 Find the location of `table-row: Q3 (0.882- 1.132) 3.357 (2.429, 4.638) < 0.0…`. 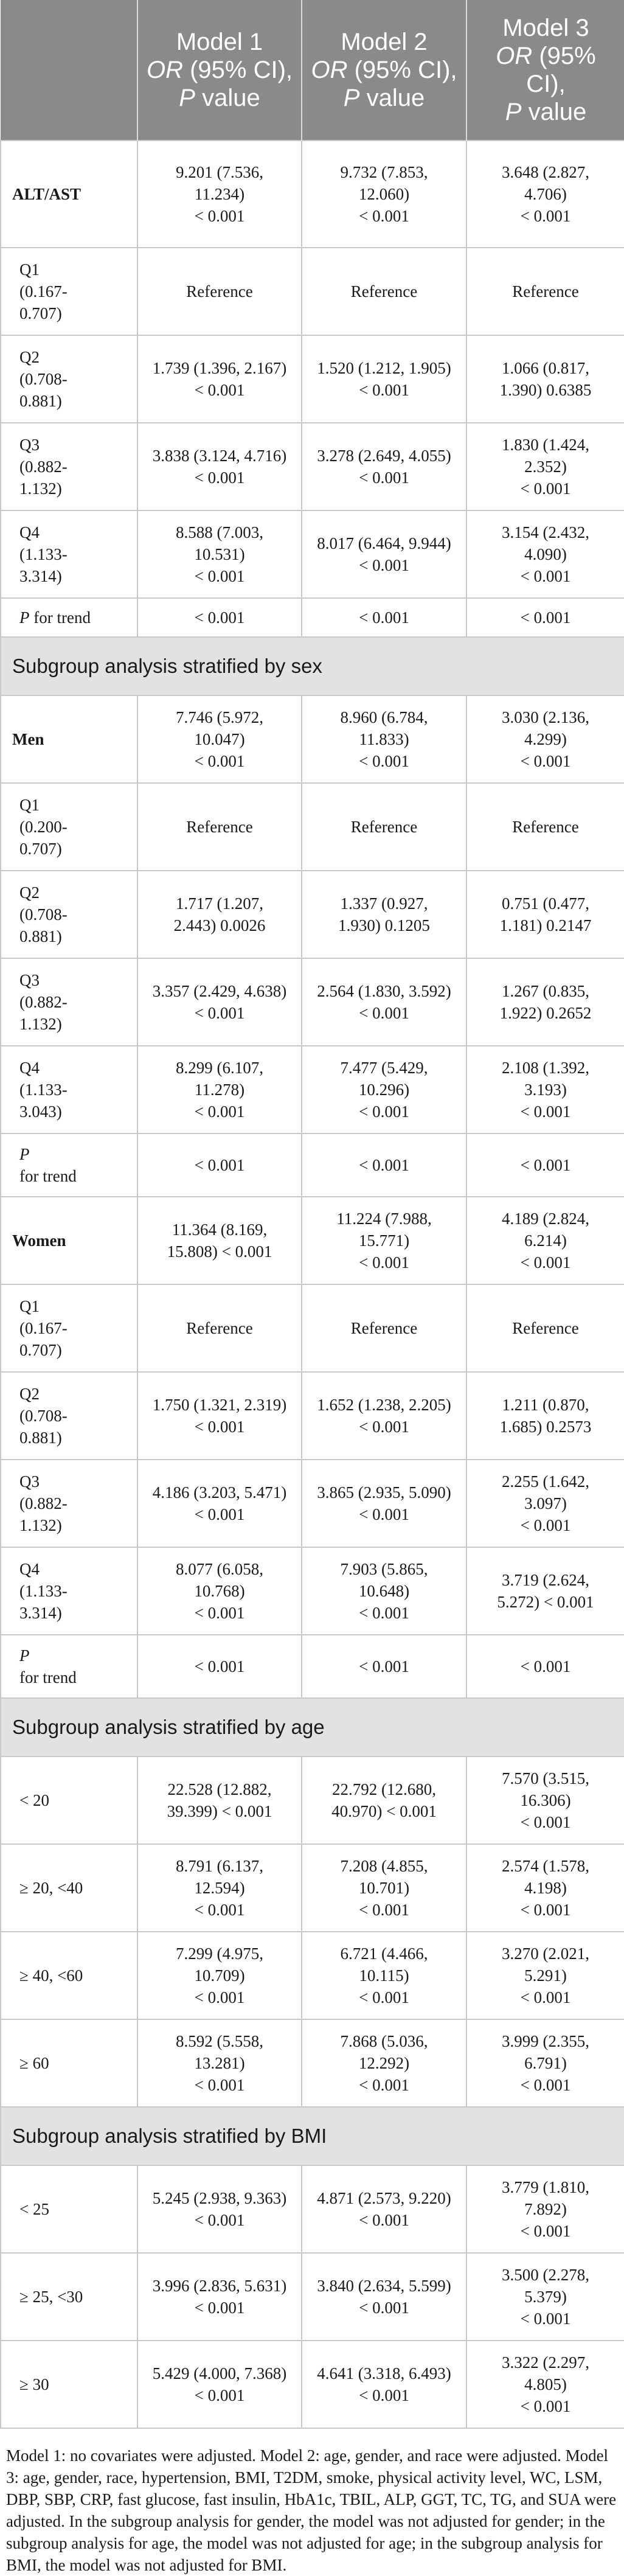

table-row: Q3 (0.882- 1.132) 3.357 (2.429, 4.638) < 0.0… is located at coordinates (312, 1002).